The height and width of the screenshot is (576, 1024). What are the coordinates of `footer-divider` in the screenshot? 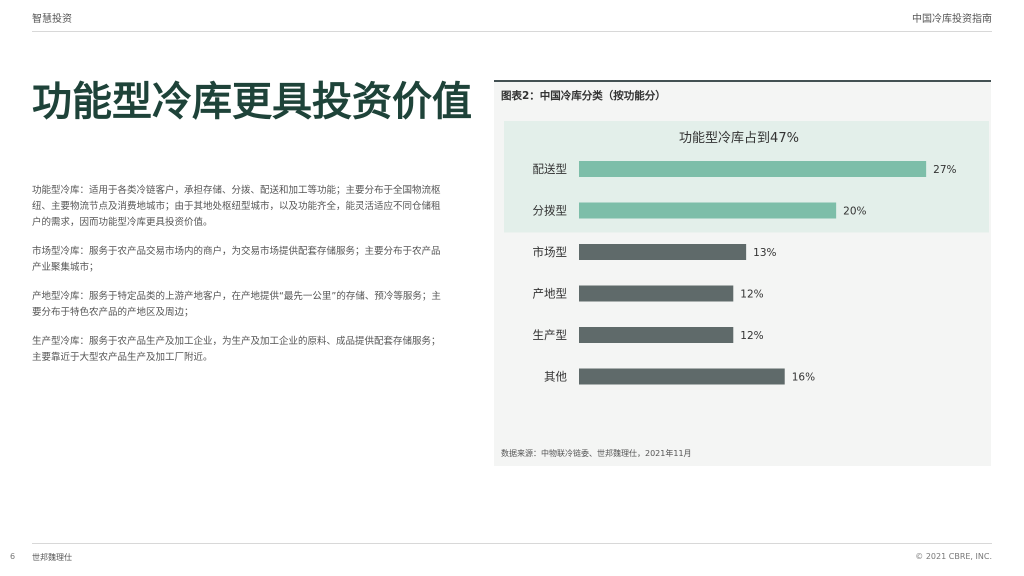 It's located at (512, 543).